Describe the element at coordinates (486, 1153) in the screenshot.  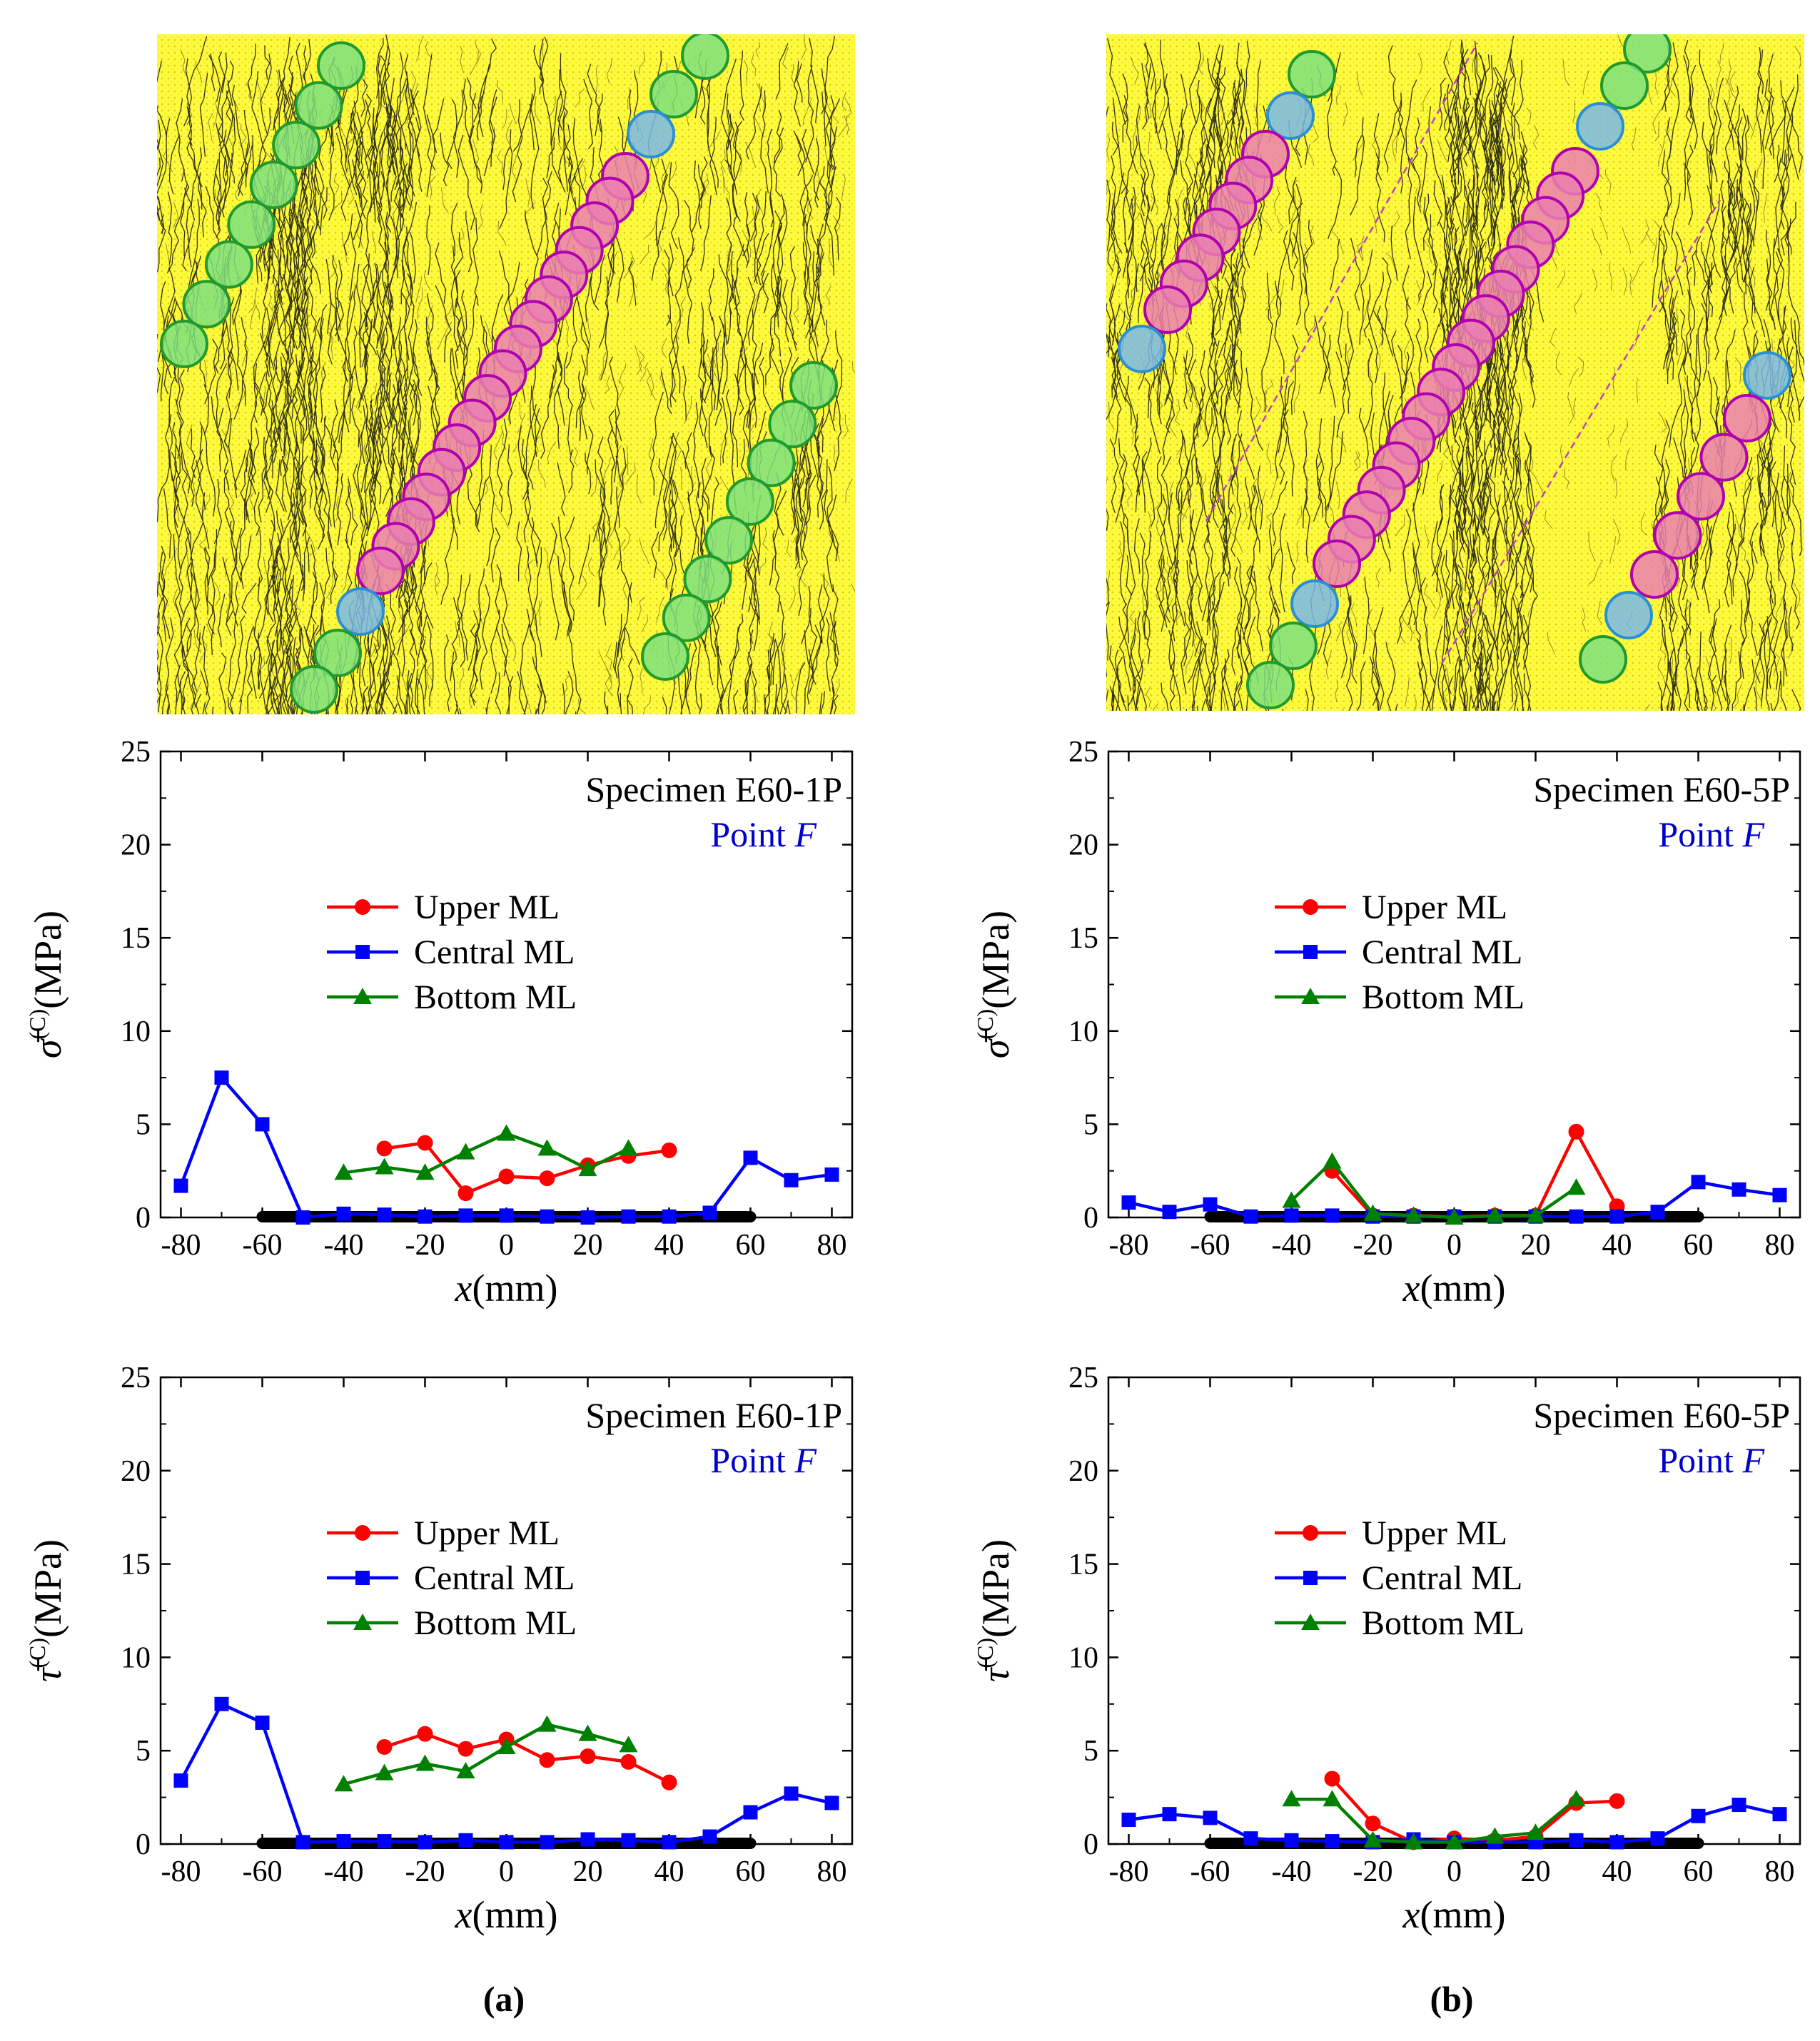
I see `series-line-bottom-ml` at that location.